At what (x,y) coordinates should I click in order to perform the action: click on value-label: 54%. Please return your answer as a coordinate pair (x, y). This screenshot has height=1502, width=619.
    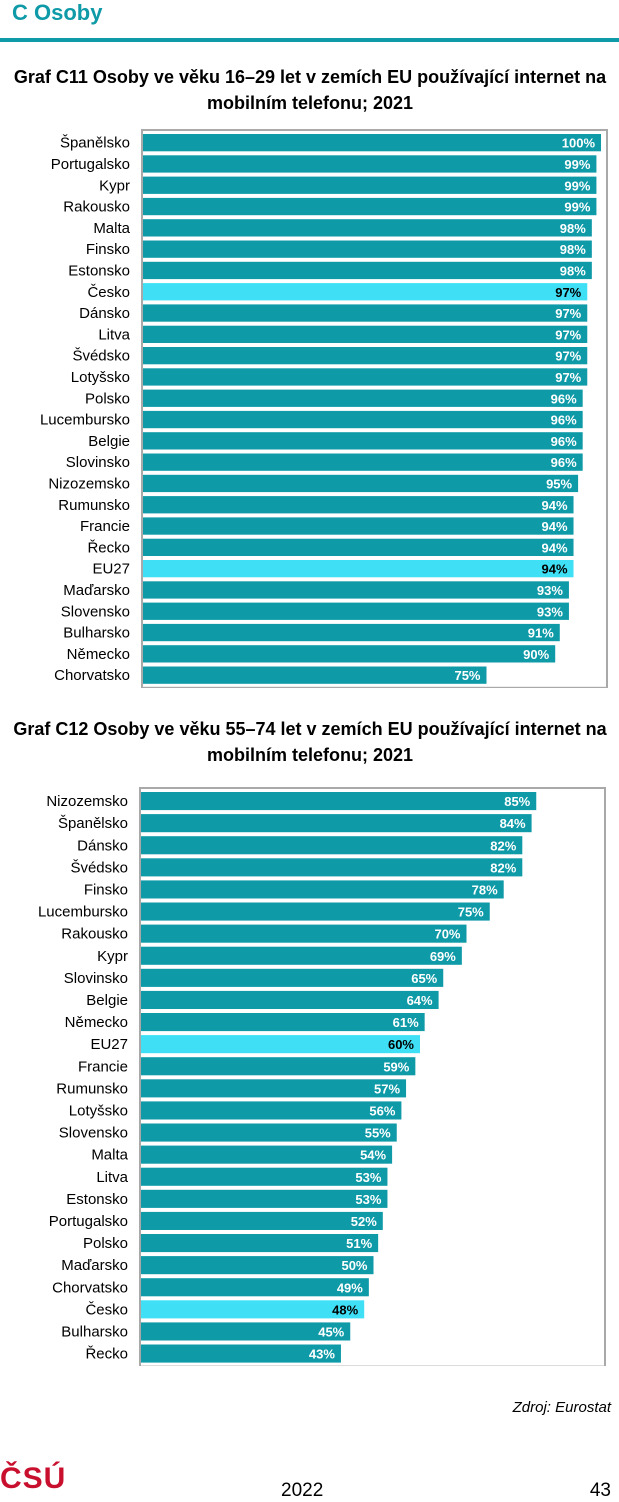
    Looking at the image, I should click on (373, 1155).